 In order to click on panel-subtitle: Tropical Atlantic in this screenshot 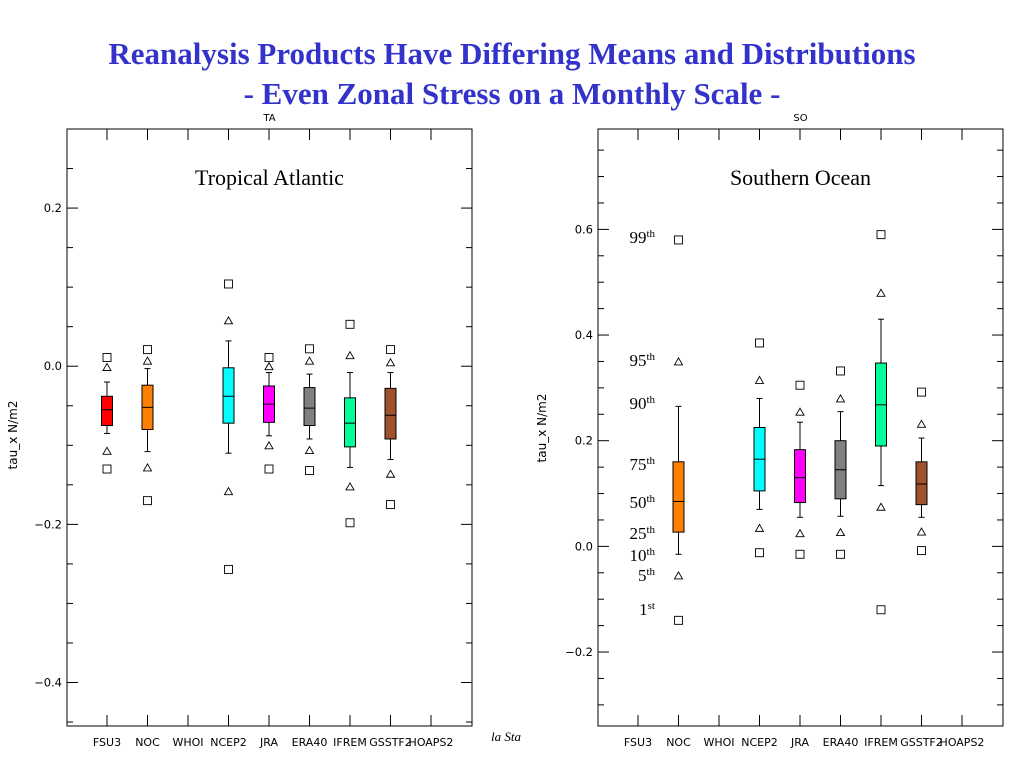, I will do `click(269, 177)`.